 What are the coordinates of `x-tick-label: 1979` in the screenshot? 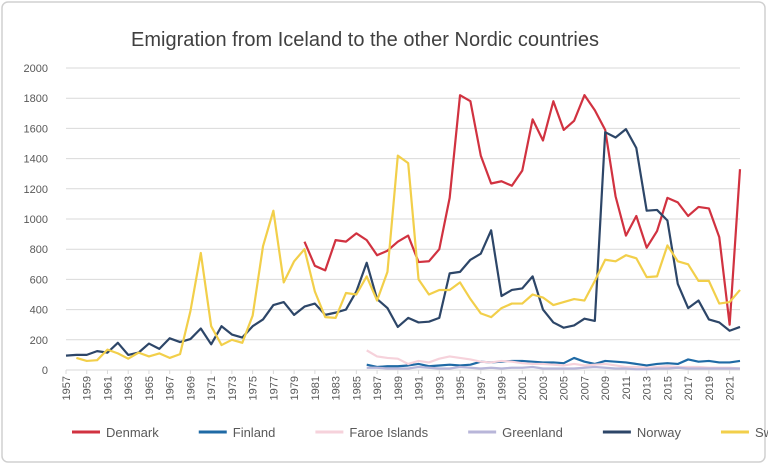 It's located at (295, 388).